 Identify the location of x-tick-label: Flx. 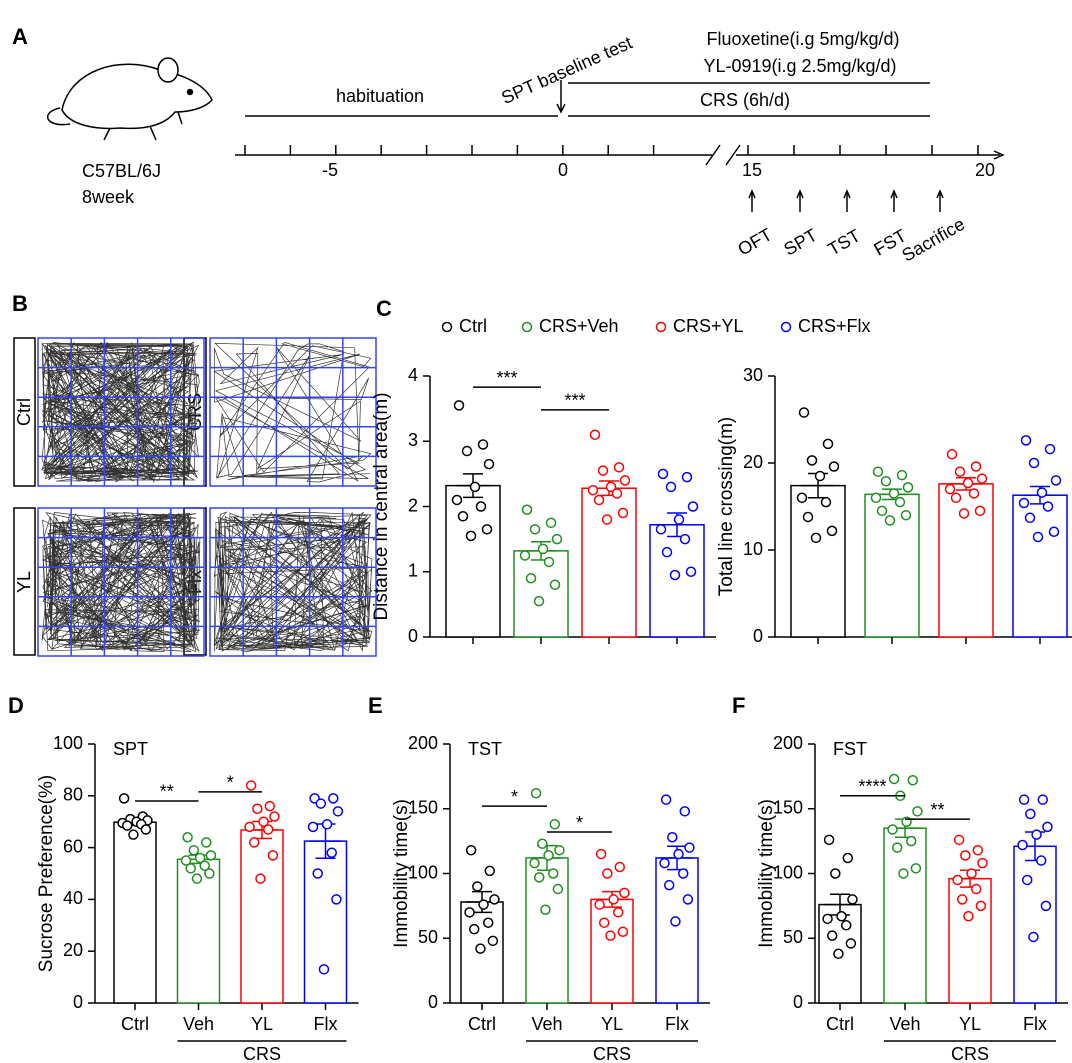
(1035, 1024).